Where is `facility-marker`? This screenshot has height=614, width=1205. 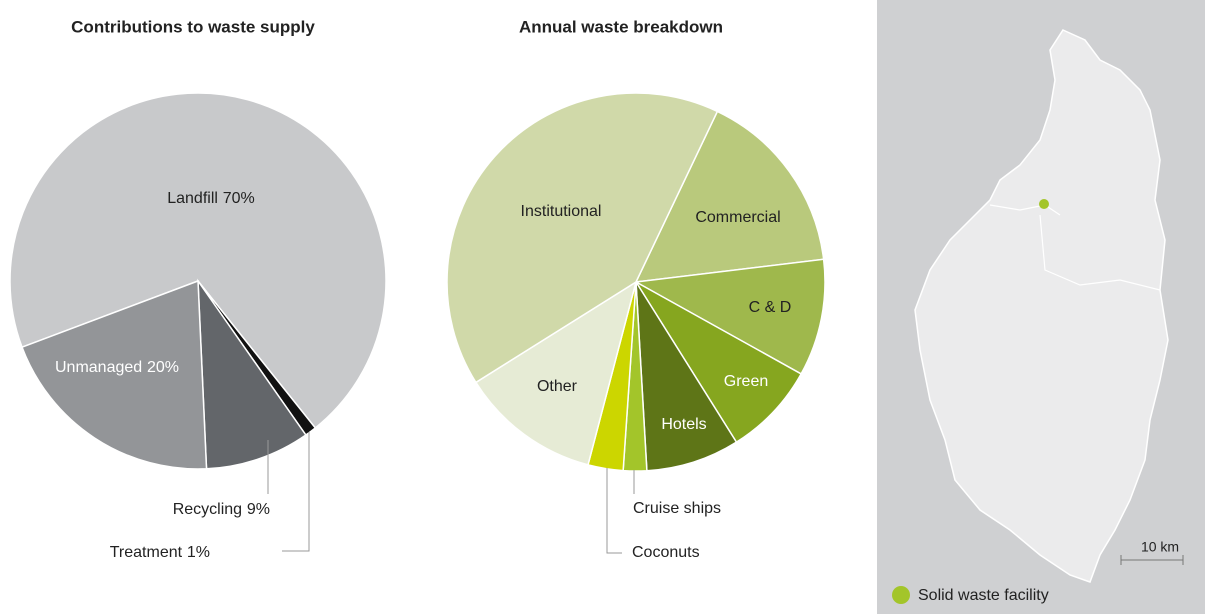 facility-marker is located at coordinates (1044, 204).